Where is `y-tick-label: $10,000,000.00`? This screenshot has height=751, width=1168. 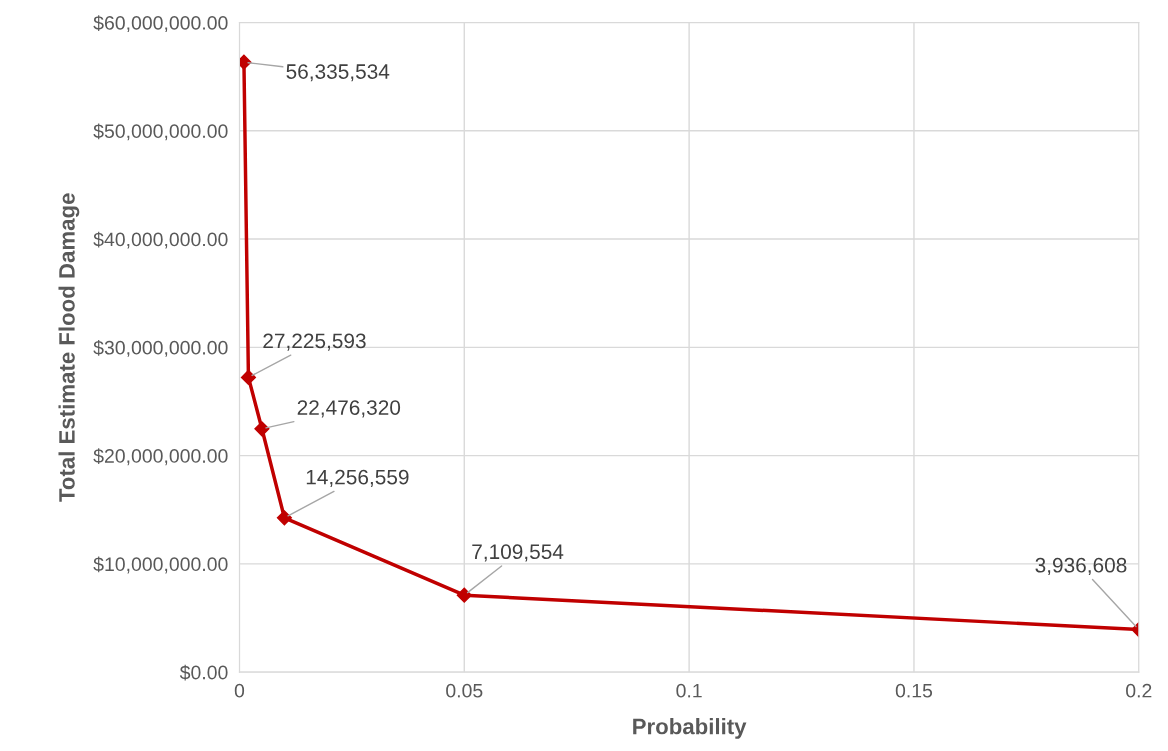
y-tick-label: $10,000,000.00 is located at coordinates (160, 565).